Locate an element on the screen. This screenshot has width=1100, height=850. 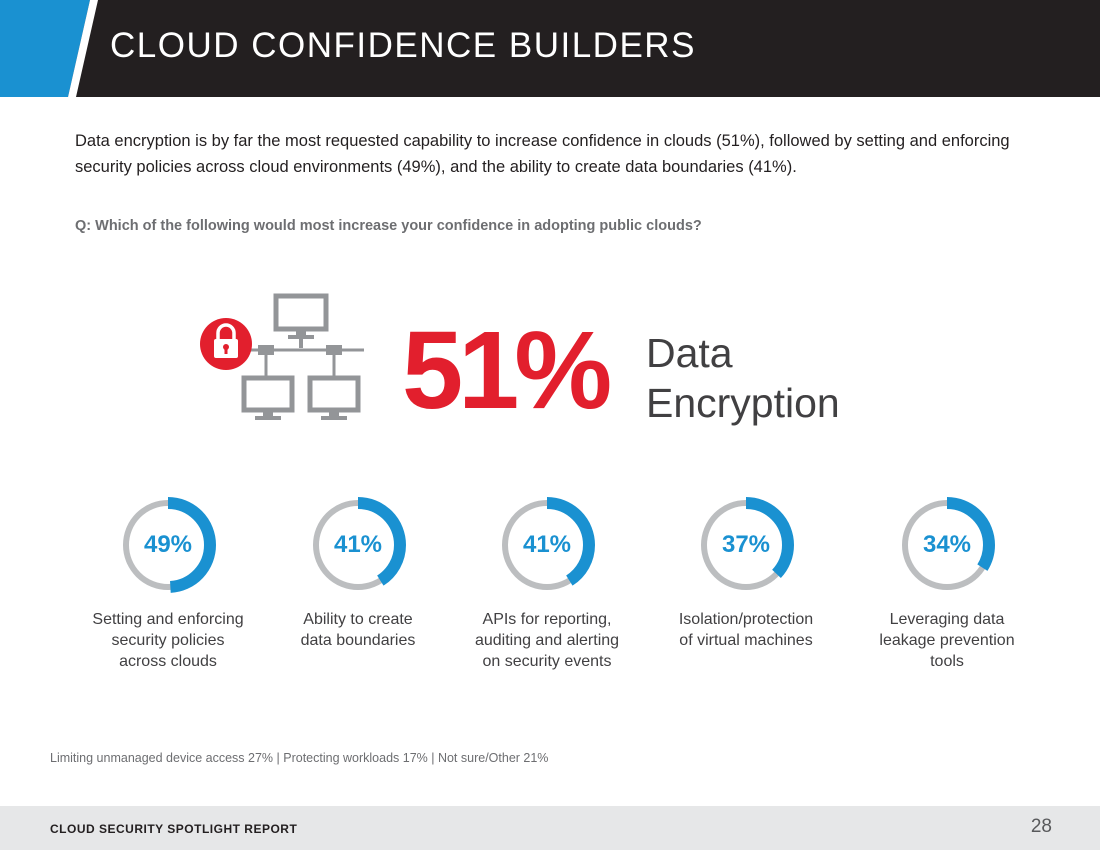
donut-label-line: on security events is located at coordinates (547, 661).